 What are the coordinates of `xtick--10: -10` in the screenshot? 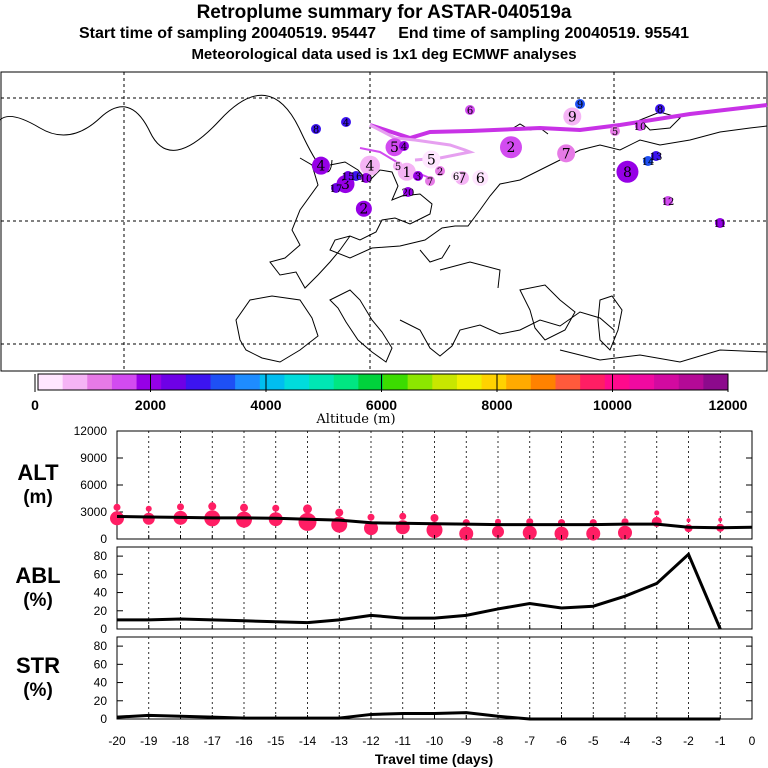 It's located at (435, 741).